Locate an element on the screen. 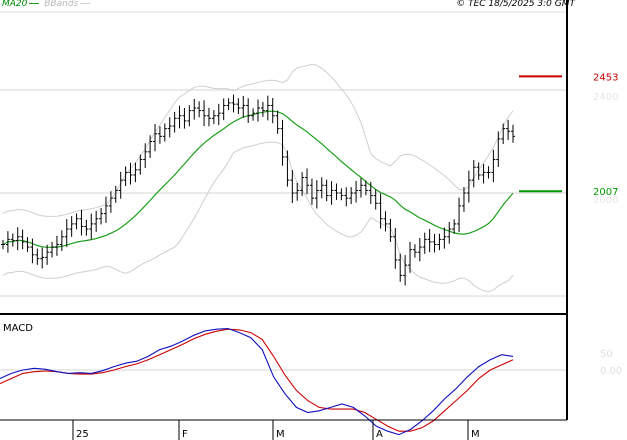 This screenshot has width=627, height=440. macd-axis-label: 50 is located at coordinates (606, 354).